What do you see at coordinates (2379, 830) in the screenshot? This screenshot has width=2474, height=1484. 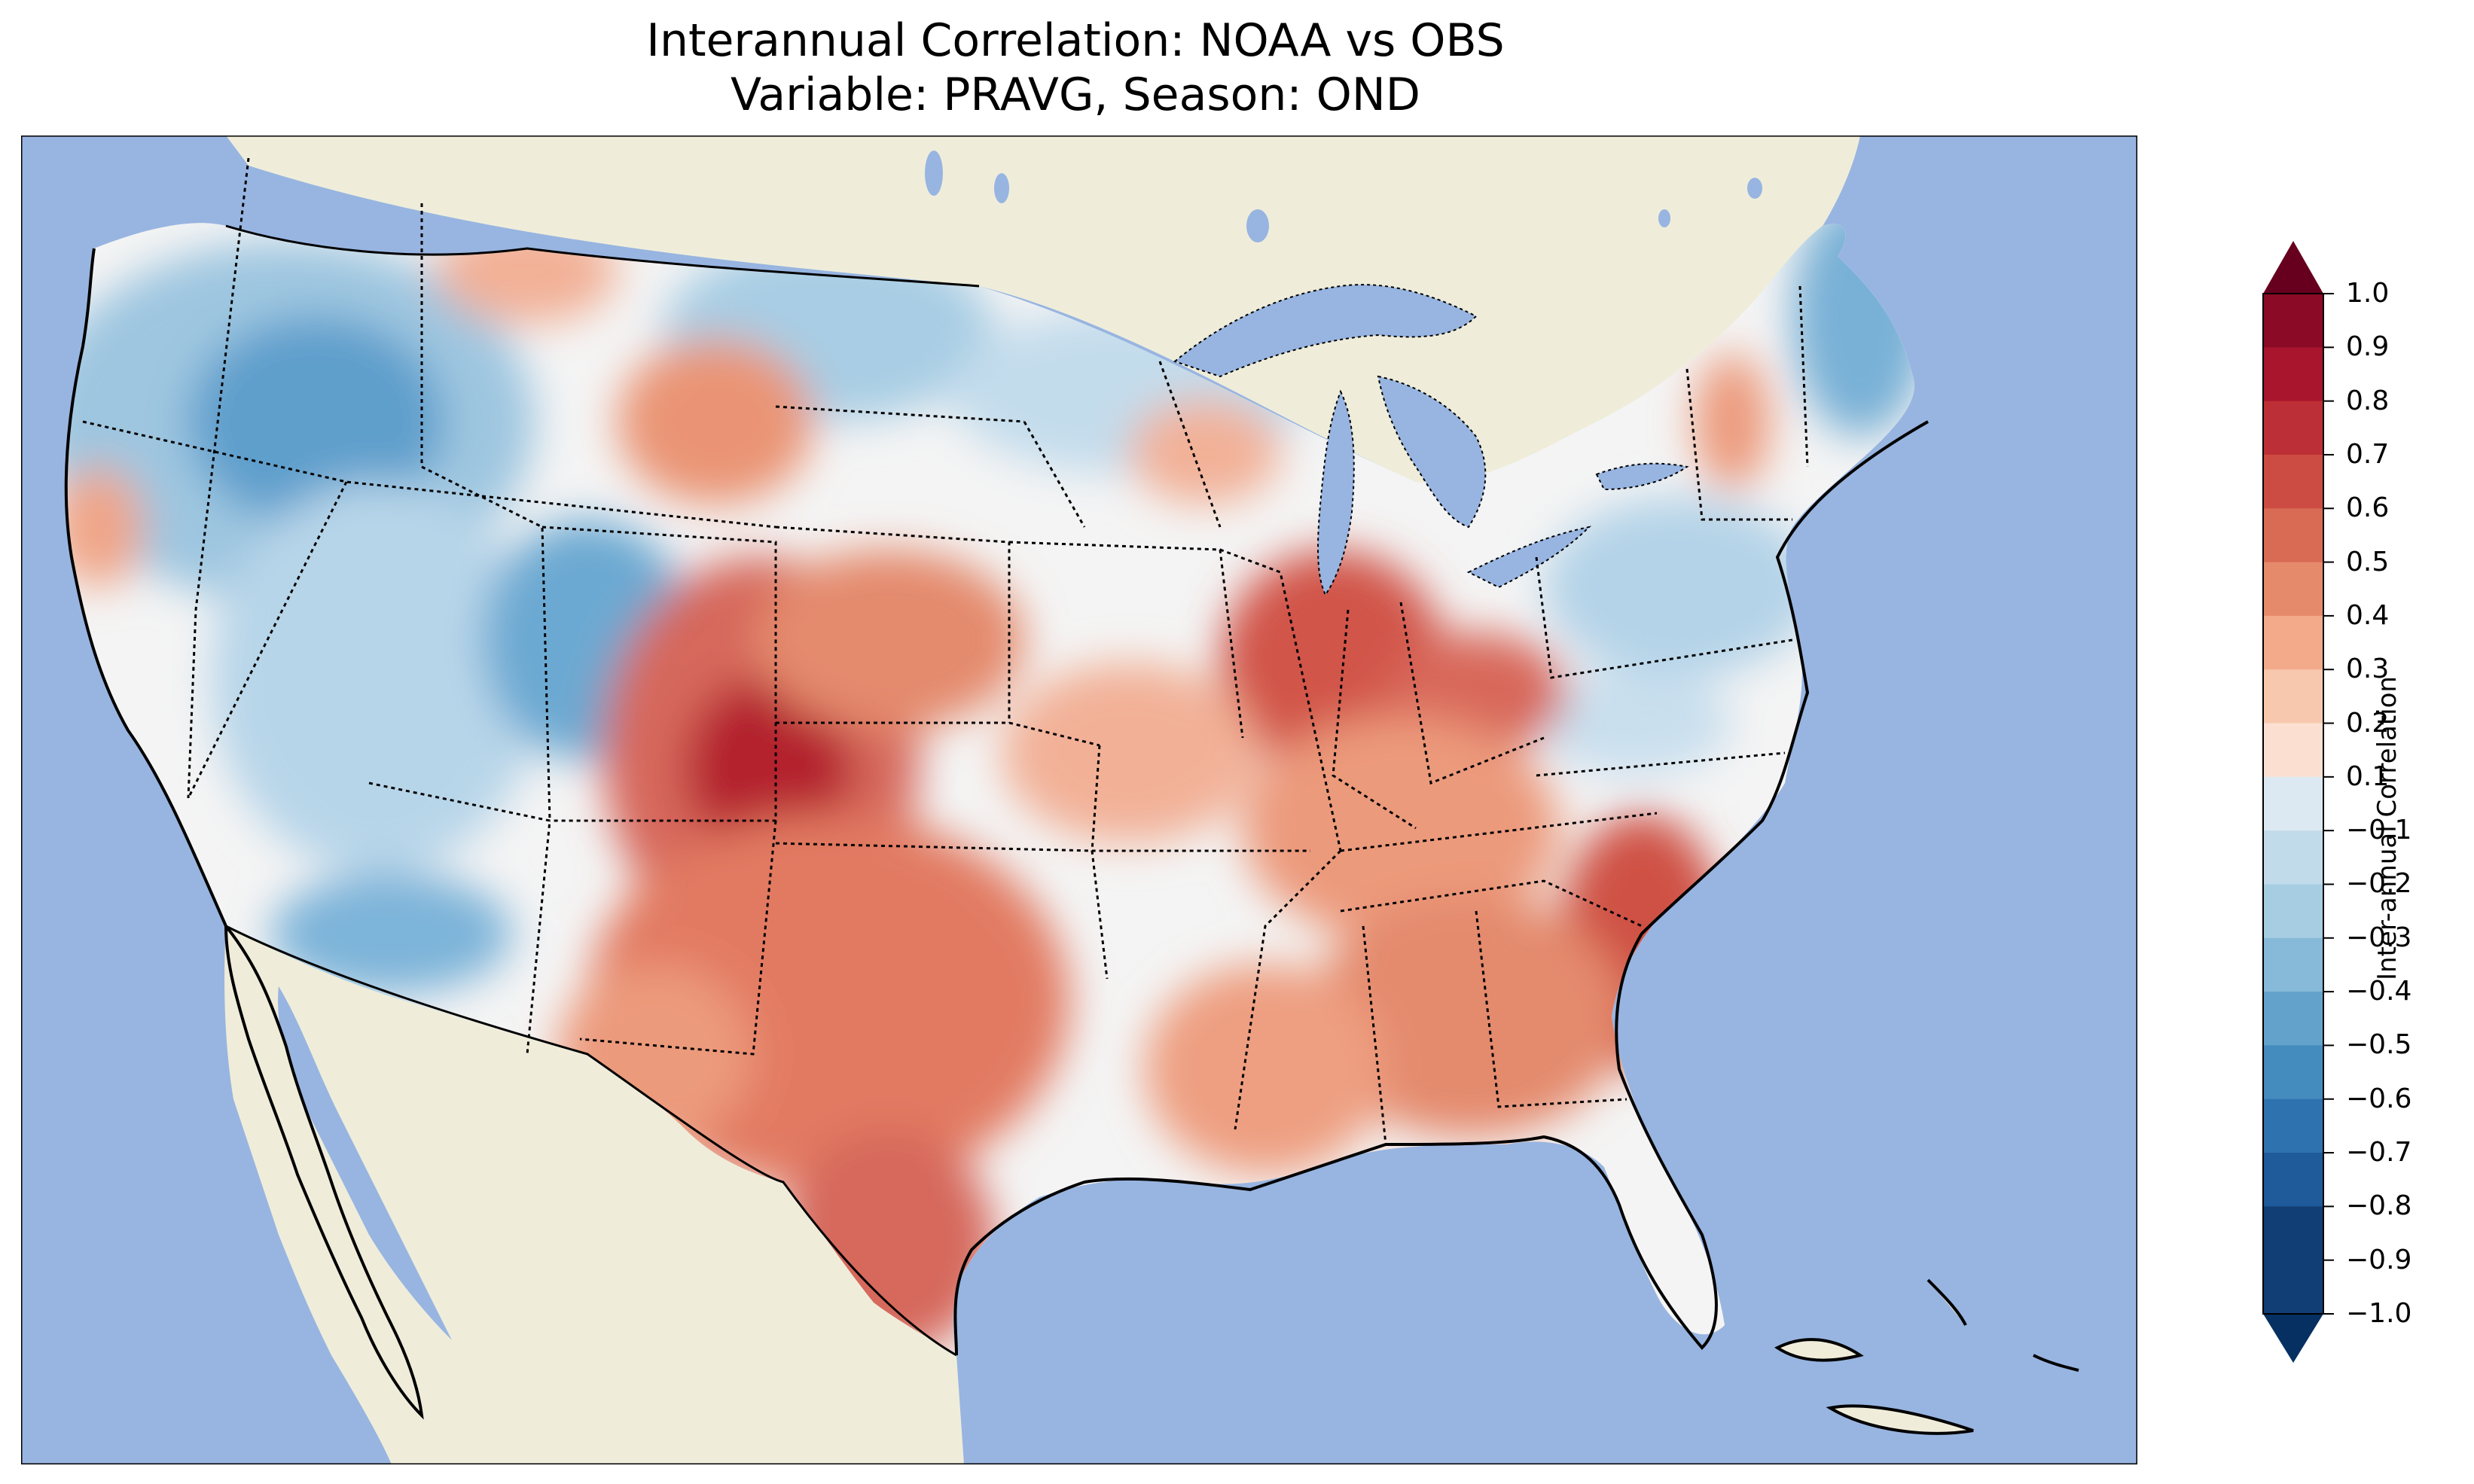 I see `colorbar-tick-label: −0.1` at bounding box center [2379, 830].